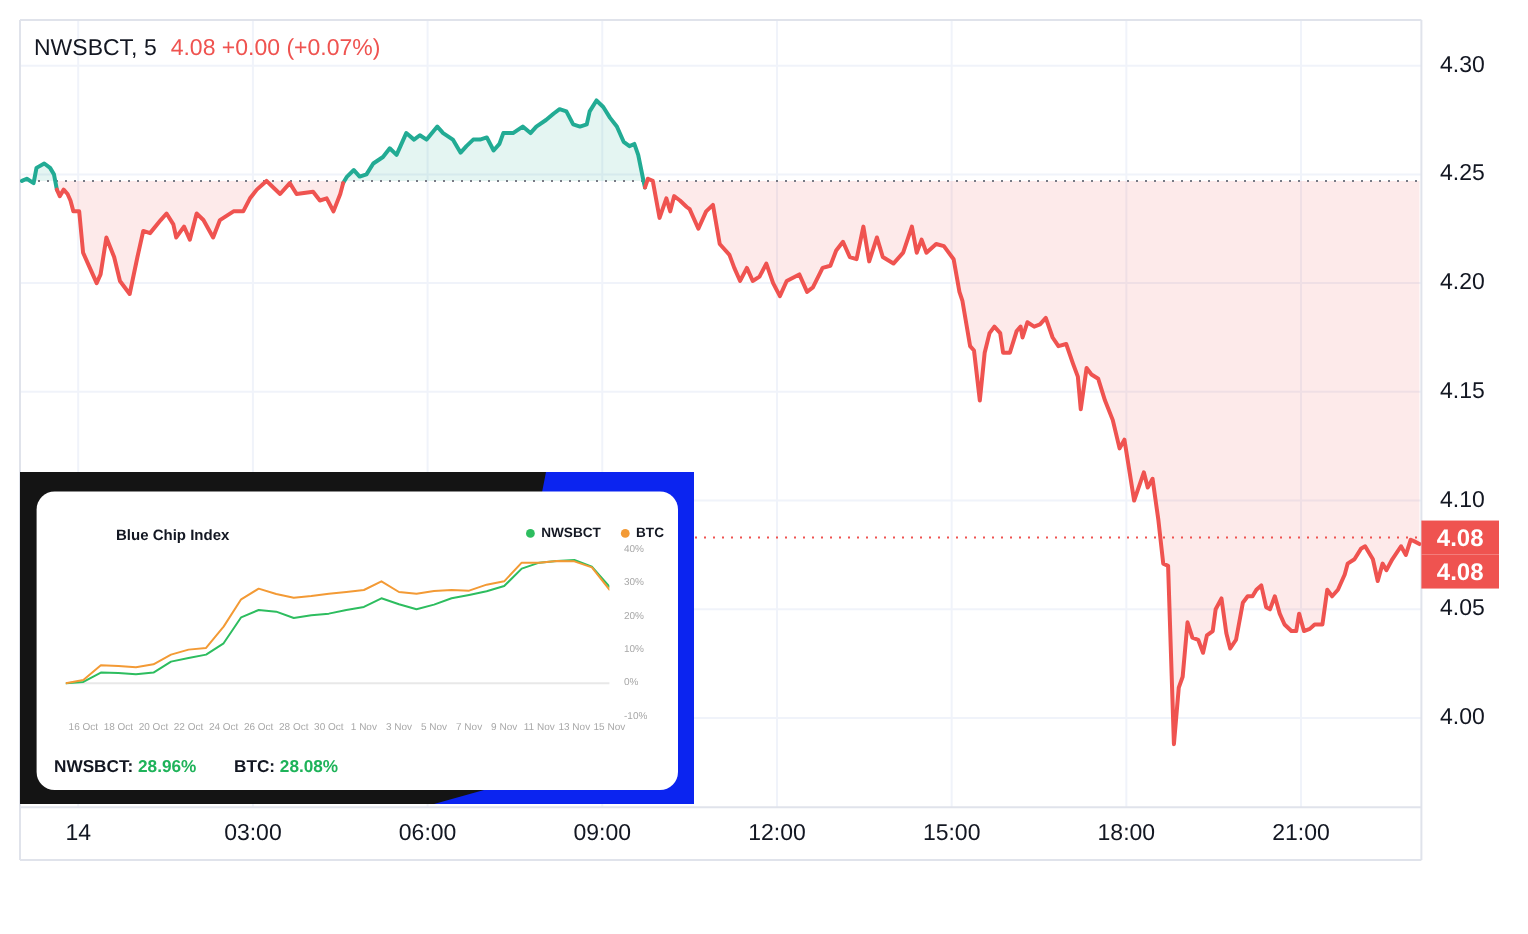  What do you see at coordinates (1460, 571) in the screenshot?
I see `text: 4.08` at bounding box center [1460, 571].